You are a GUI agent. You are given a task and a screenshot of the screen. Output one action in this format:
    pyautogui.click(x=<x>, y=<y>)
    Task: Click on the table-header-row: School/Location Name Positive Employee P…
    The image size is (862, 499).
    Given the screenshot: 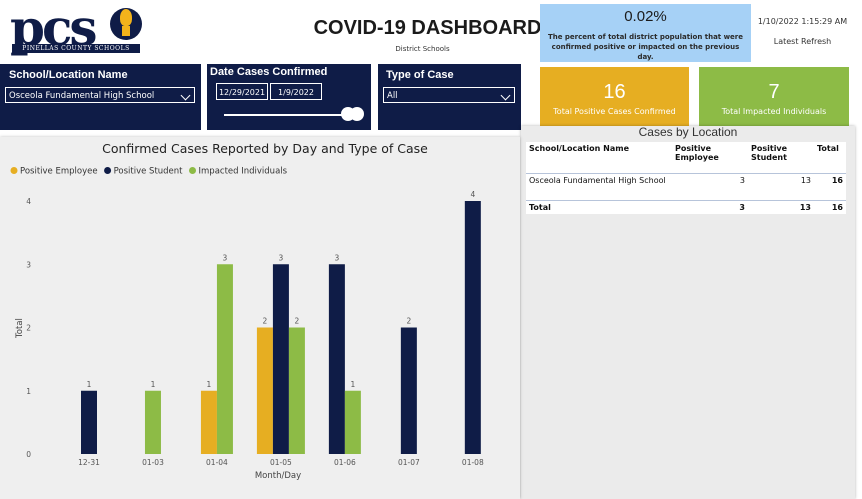 What is the action you would take?
    pyautogui.click(x=686, y=158)
    